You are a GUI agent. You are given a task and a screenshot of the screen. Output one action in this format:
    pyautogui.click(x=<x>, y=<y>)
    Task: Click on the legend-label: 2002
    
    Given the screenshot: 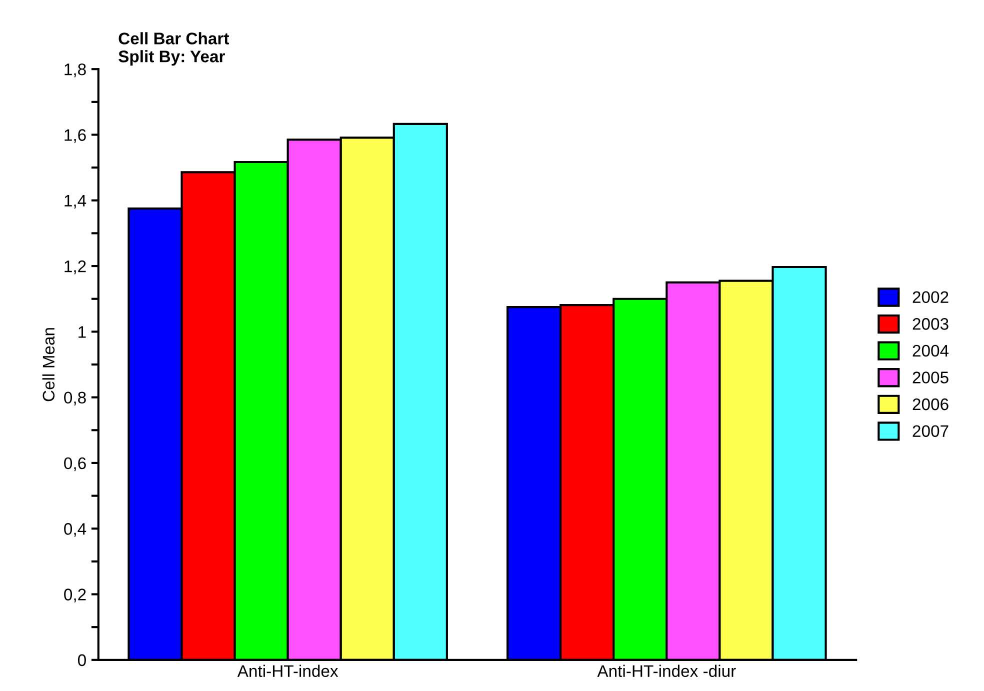 What is the action you would take?
    pyautogui.click(x=930, y=297)
    